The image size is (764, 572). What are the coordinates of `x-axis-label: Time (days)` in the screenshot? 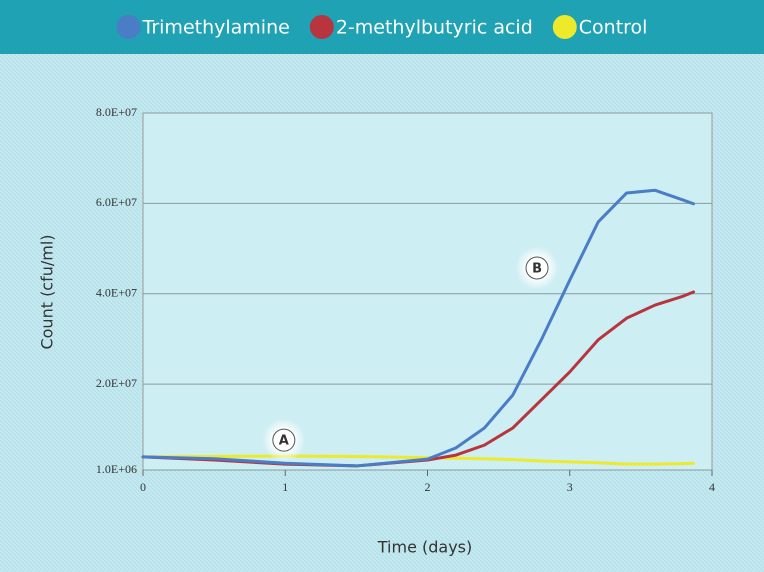 It's located at (425, 547).